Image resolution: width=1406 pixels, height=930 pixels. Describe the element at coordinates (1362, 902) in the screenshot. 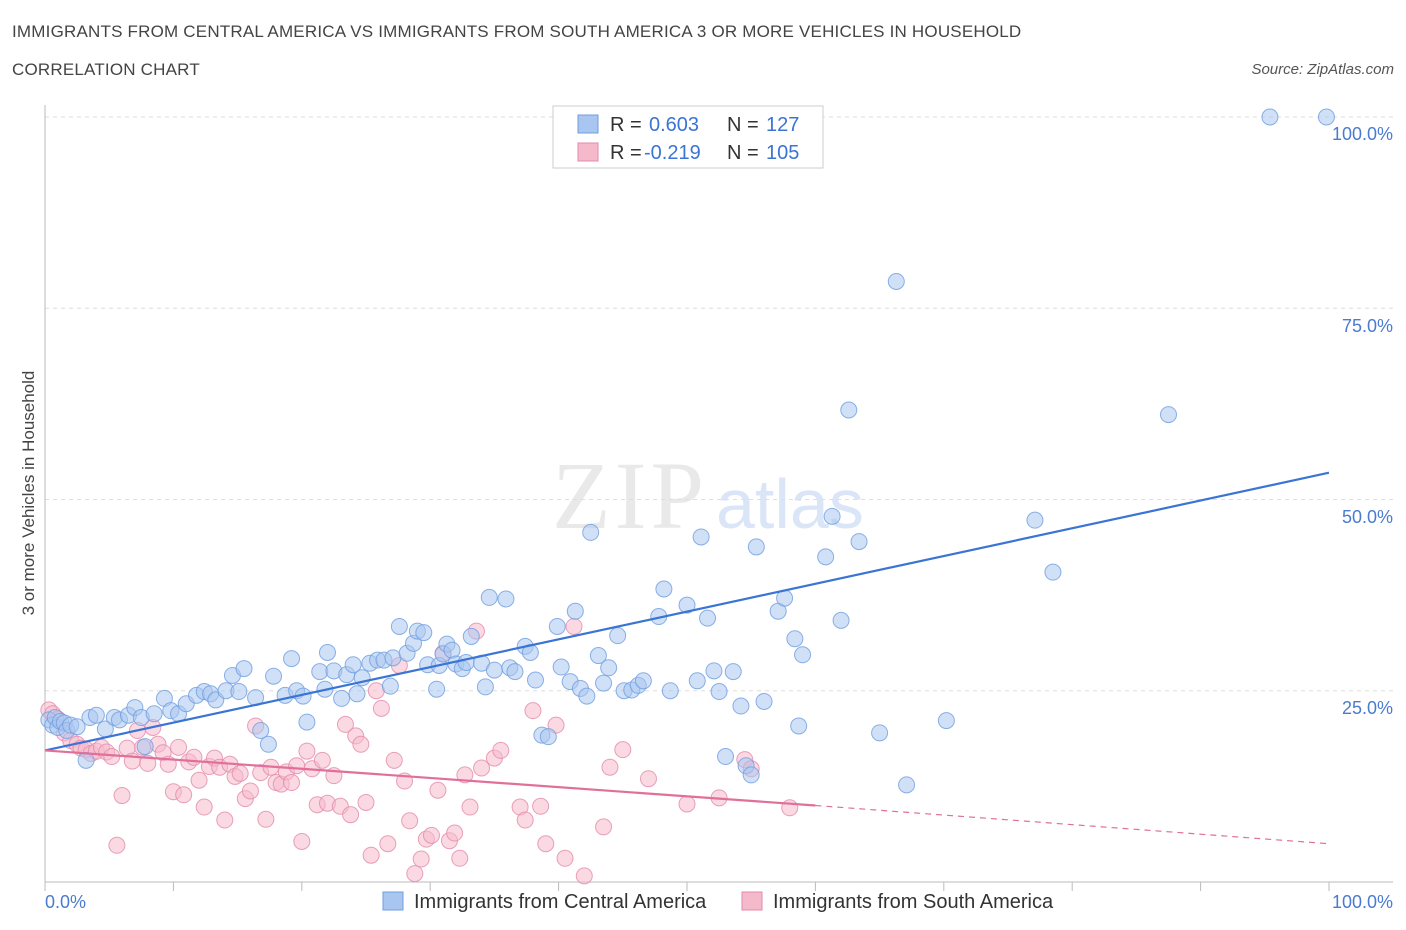

I see `x-tick-label-max: 100.0%` at that location.